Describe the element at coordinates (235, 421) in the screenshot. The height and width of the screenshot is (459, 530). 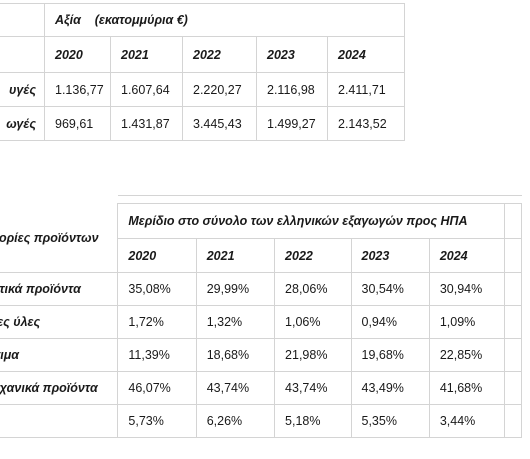
I see `table-cell: 6,26%` at that location.